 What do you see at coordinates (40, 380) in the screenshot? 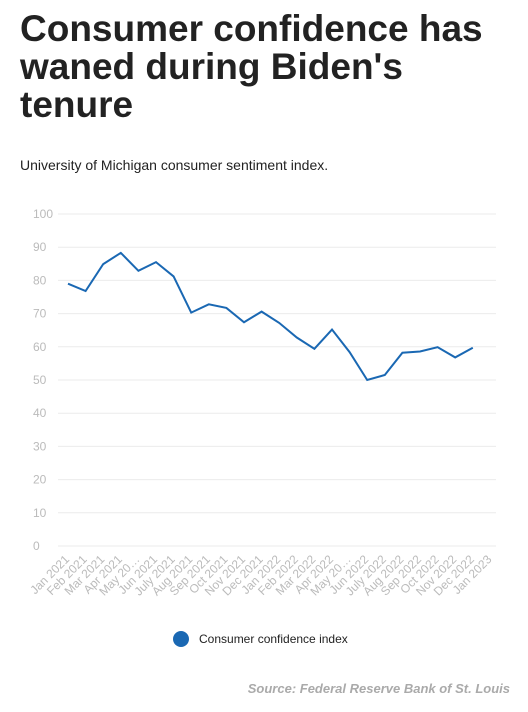
I see `y-tick-label: 50` at bounding box center [40, 380].